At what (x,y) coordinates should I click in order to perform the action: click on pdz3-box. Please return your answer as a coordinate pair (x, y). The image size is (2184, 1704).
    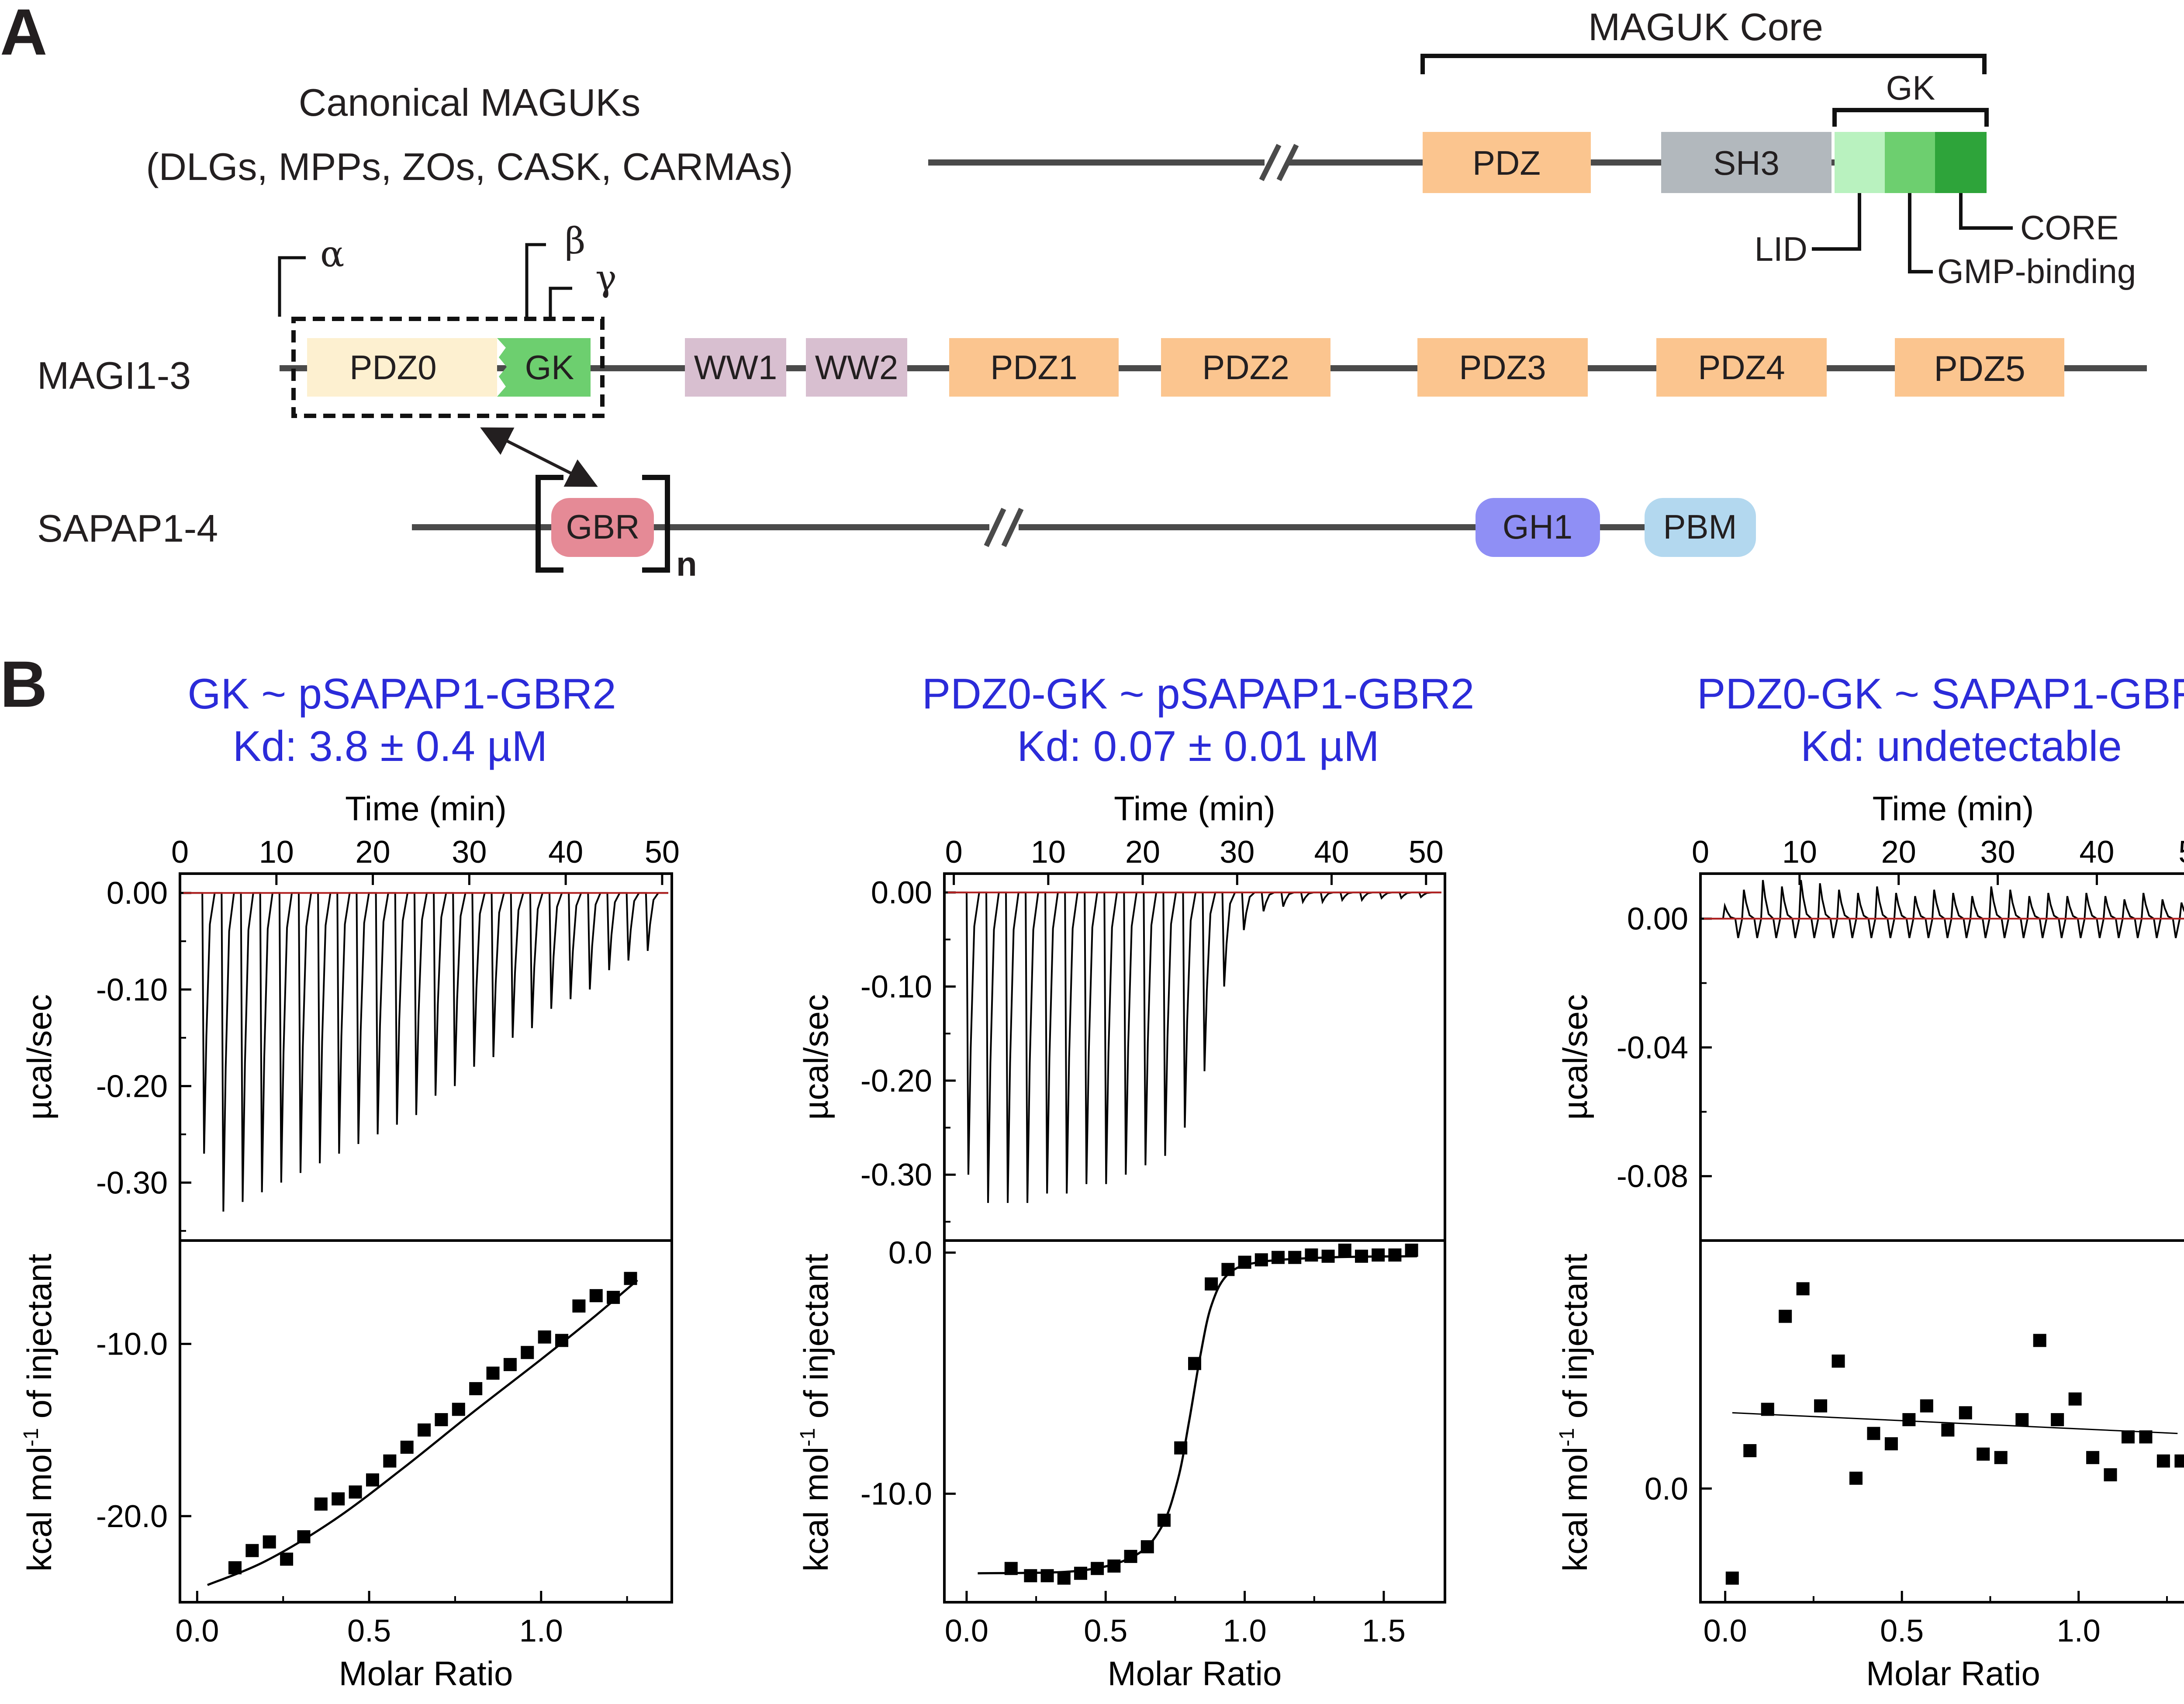
    Looking at the image, I should click on (1502, 367).